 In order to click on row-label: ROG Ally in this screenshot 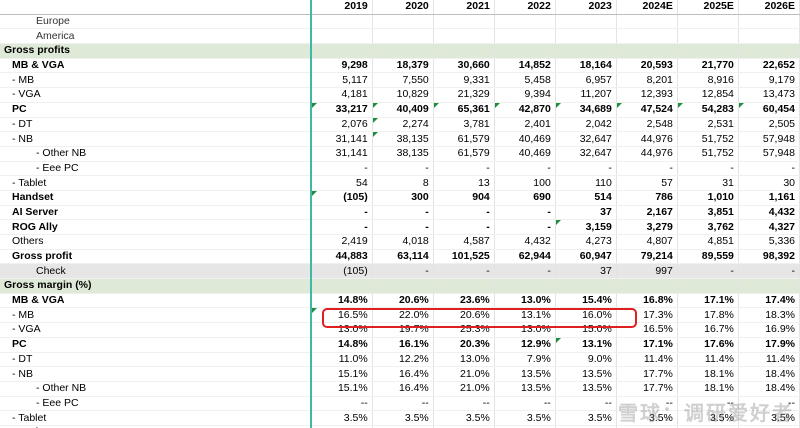, I will do `click(156, 227)`.